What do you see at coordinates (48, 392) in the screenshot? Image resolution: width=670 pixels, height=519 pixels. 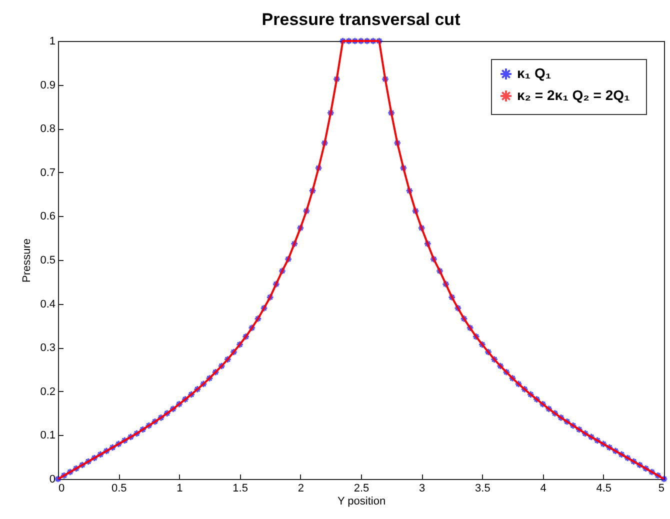 I see `y-tick-label: 0.2` at bounding box center [48, 392].